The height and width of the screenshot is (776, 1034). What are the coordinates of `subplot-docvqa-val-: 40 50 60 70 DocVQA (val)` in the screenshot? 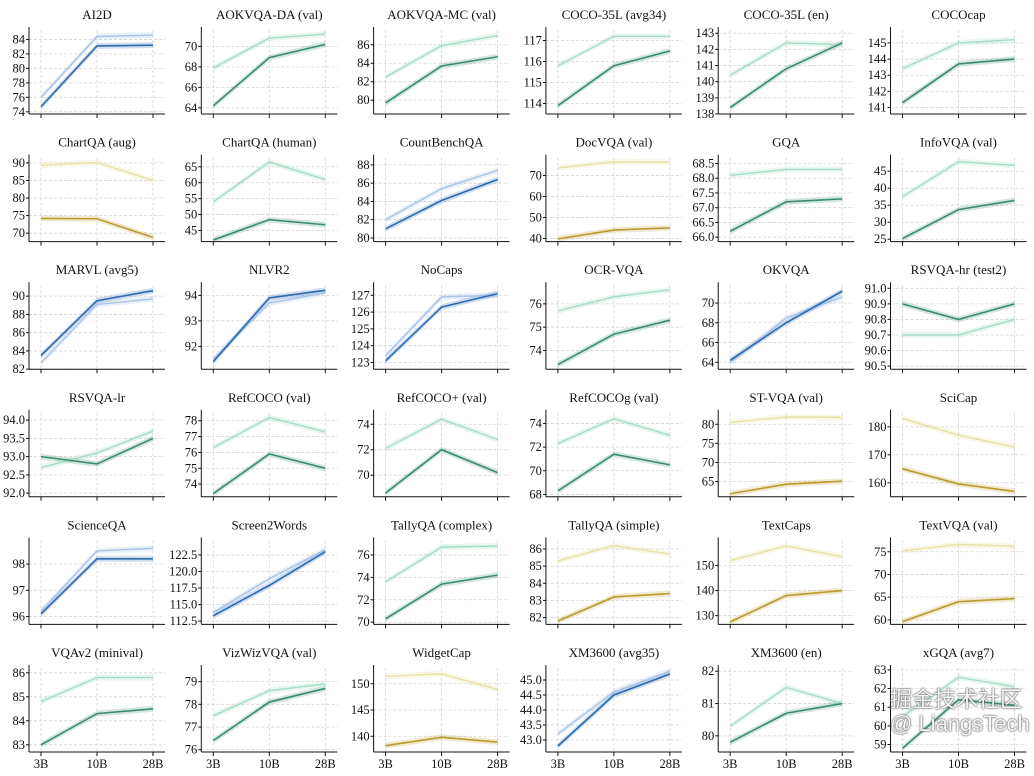 It's located at (605, 190).